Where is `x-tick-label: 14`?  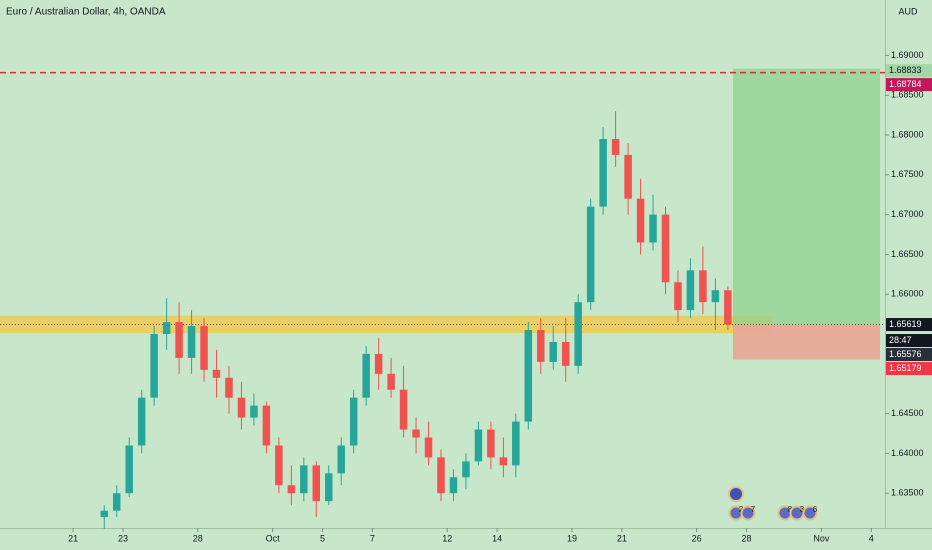
x-tick-label: 14 is located at coordinates (497, 538).